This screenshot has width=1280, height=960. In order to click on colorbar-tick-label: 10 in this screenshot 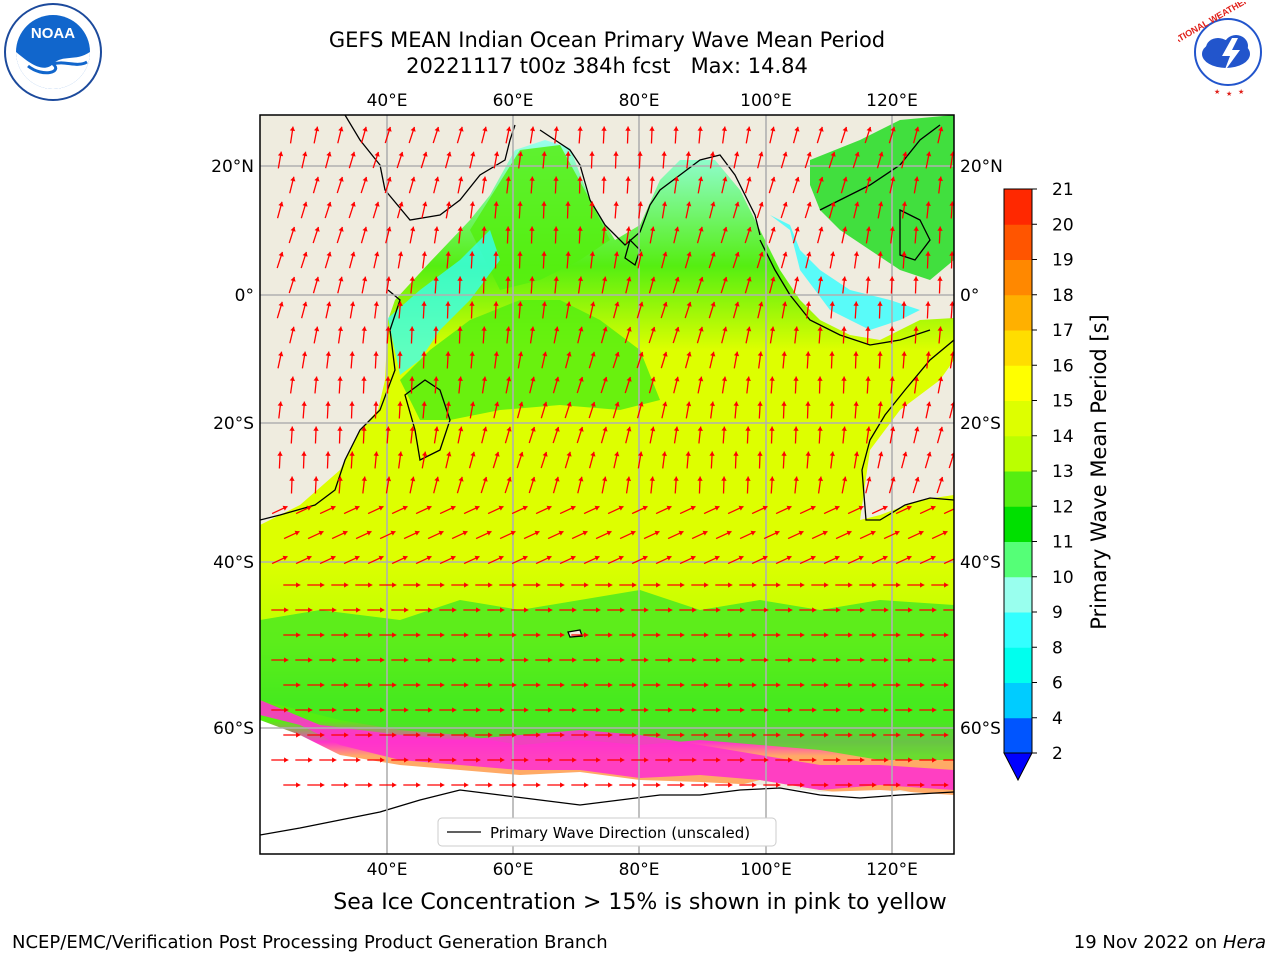, I will do `click(1063, 578)`.